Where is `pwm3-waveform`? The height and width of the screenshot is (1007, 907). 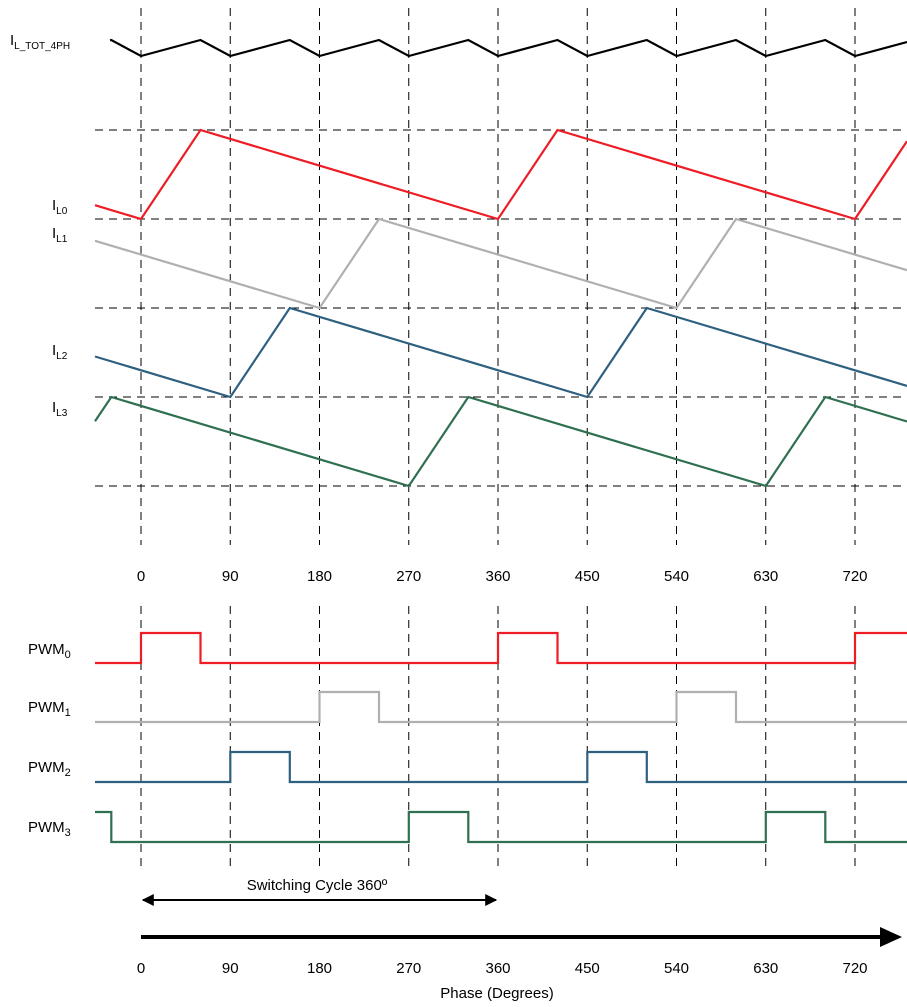 pwm3-waveform is located at coordinates (501, 827).